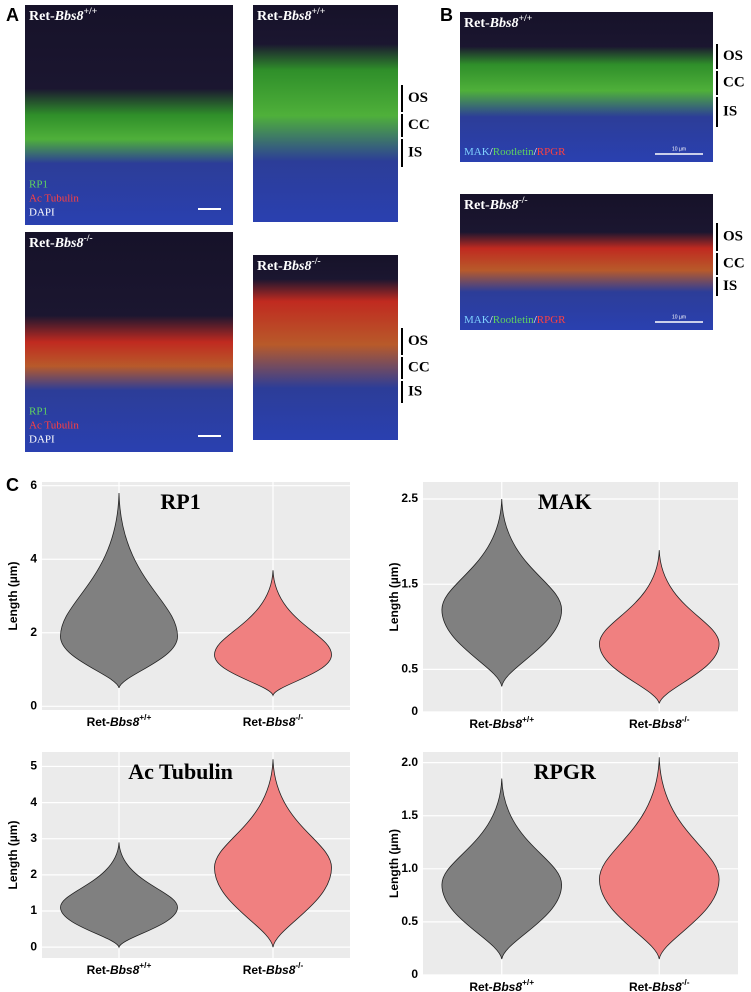  Describe the element at coordinates (180, 501) in the screenshot. I see `chart-title: RP1` at that location.